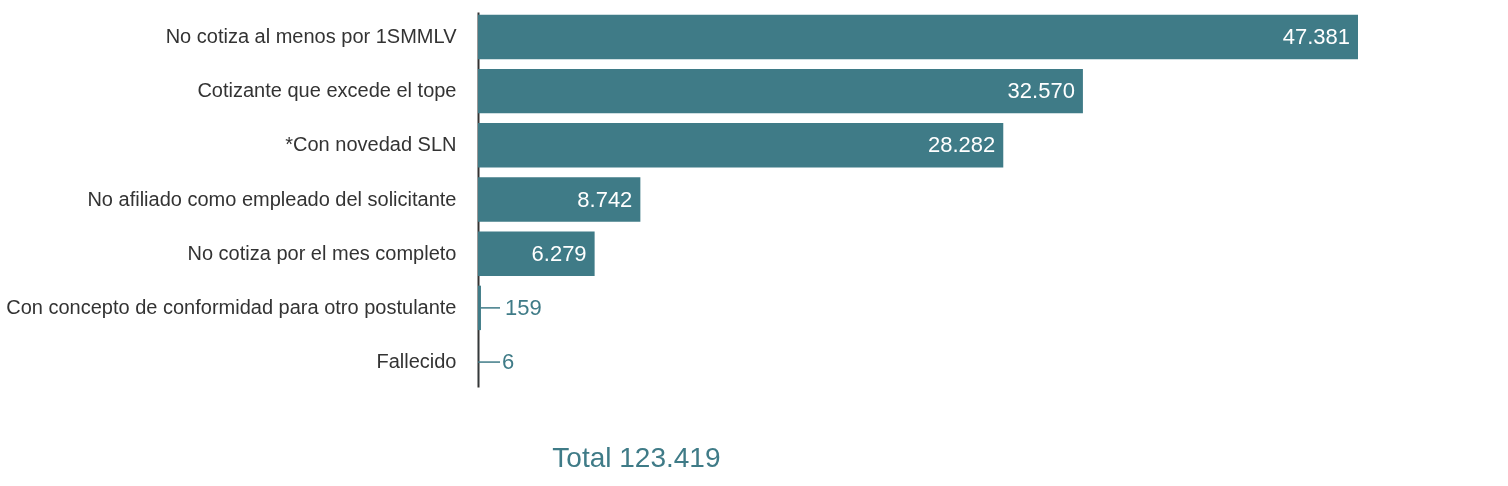  What do you see at coordinates (559, 253) in the screenshot?
I see `data-label: 6.279` at bounding box center [559, 253].